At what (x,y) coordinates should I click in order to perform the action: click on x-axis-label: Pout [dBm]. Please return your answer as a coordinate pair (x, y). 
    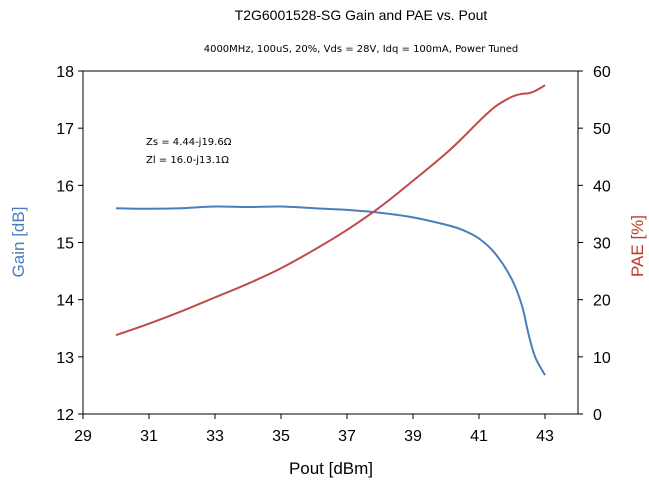
    Looking at the image, I should click on (331, 468).